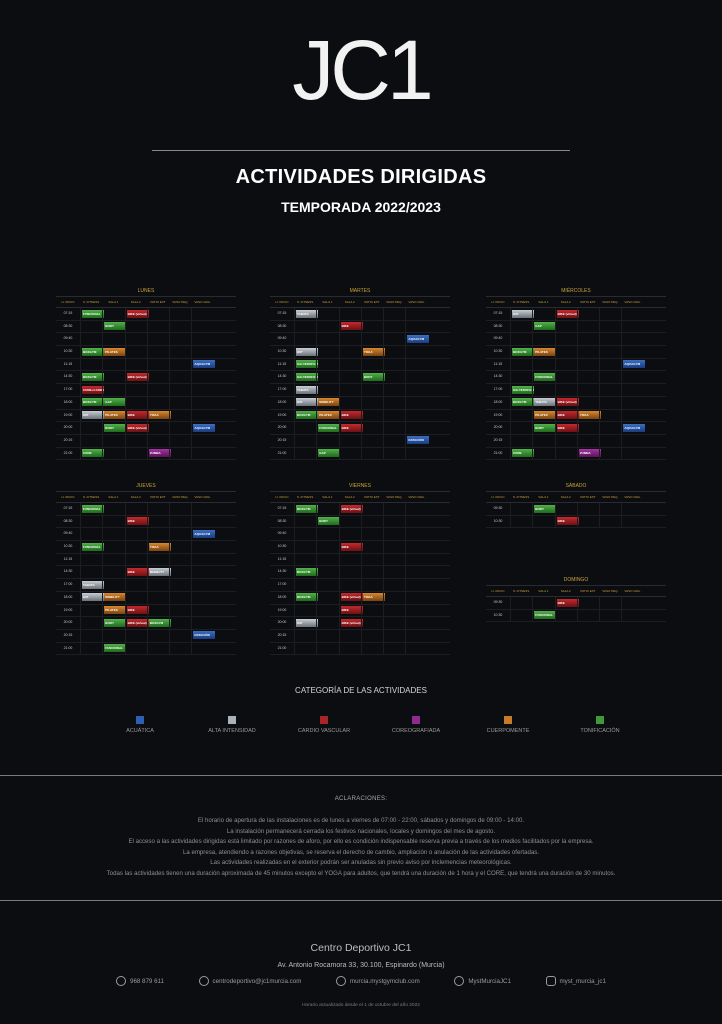 This screenshot has width=722, height=1024. Describe the element at coordinates (575, 981) in the screenshot. I see `contact-item: myst_murcia_jc1` at that location.